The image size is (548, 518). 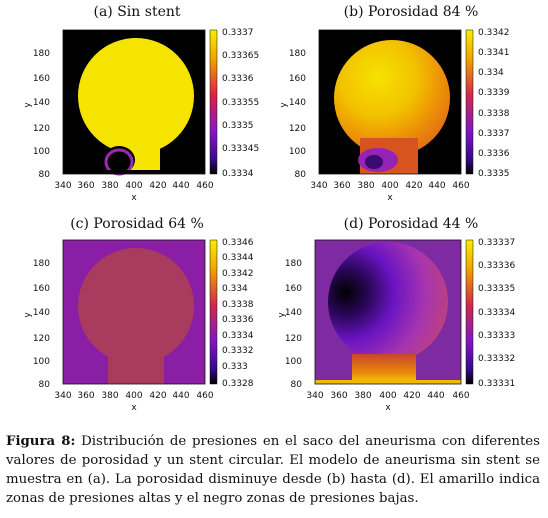 I want to click on colorbar-tick: 0.3339, so click(x=494, y=93).